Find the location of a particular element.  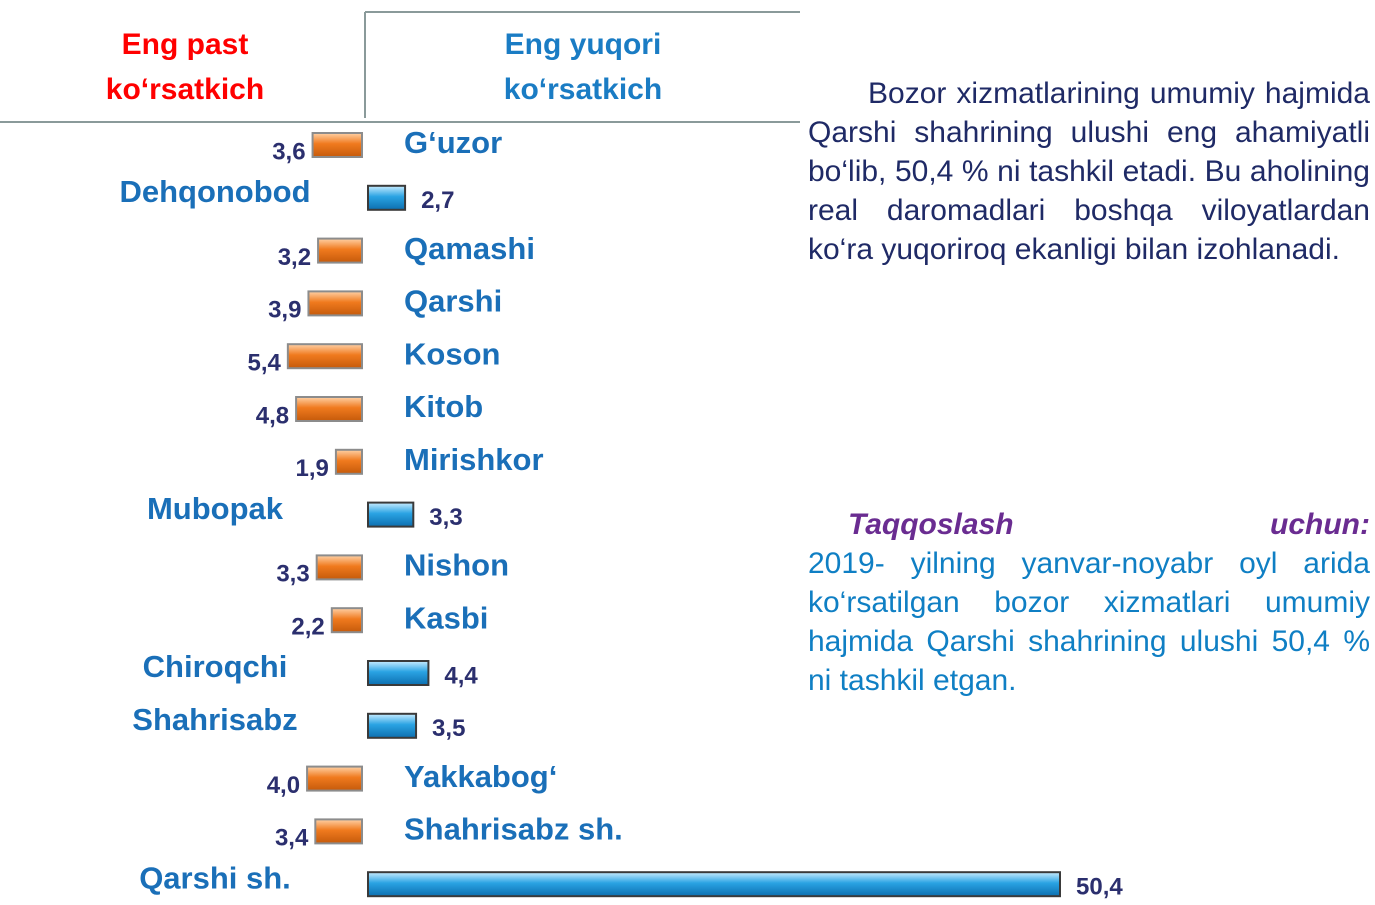

category-label: Mubopak is located at coordinates (215, 508).